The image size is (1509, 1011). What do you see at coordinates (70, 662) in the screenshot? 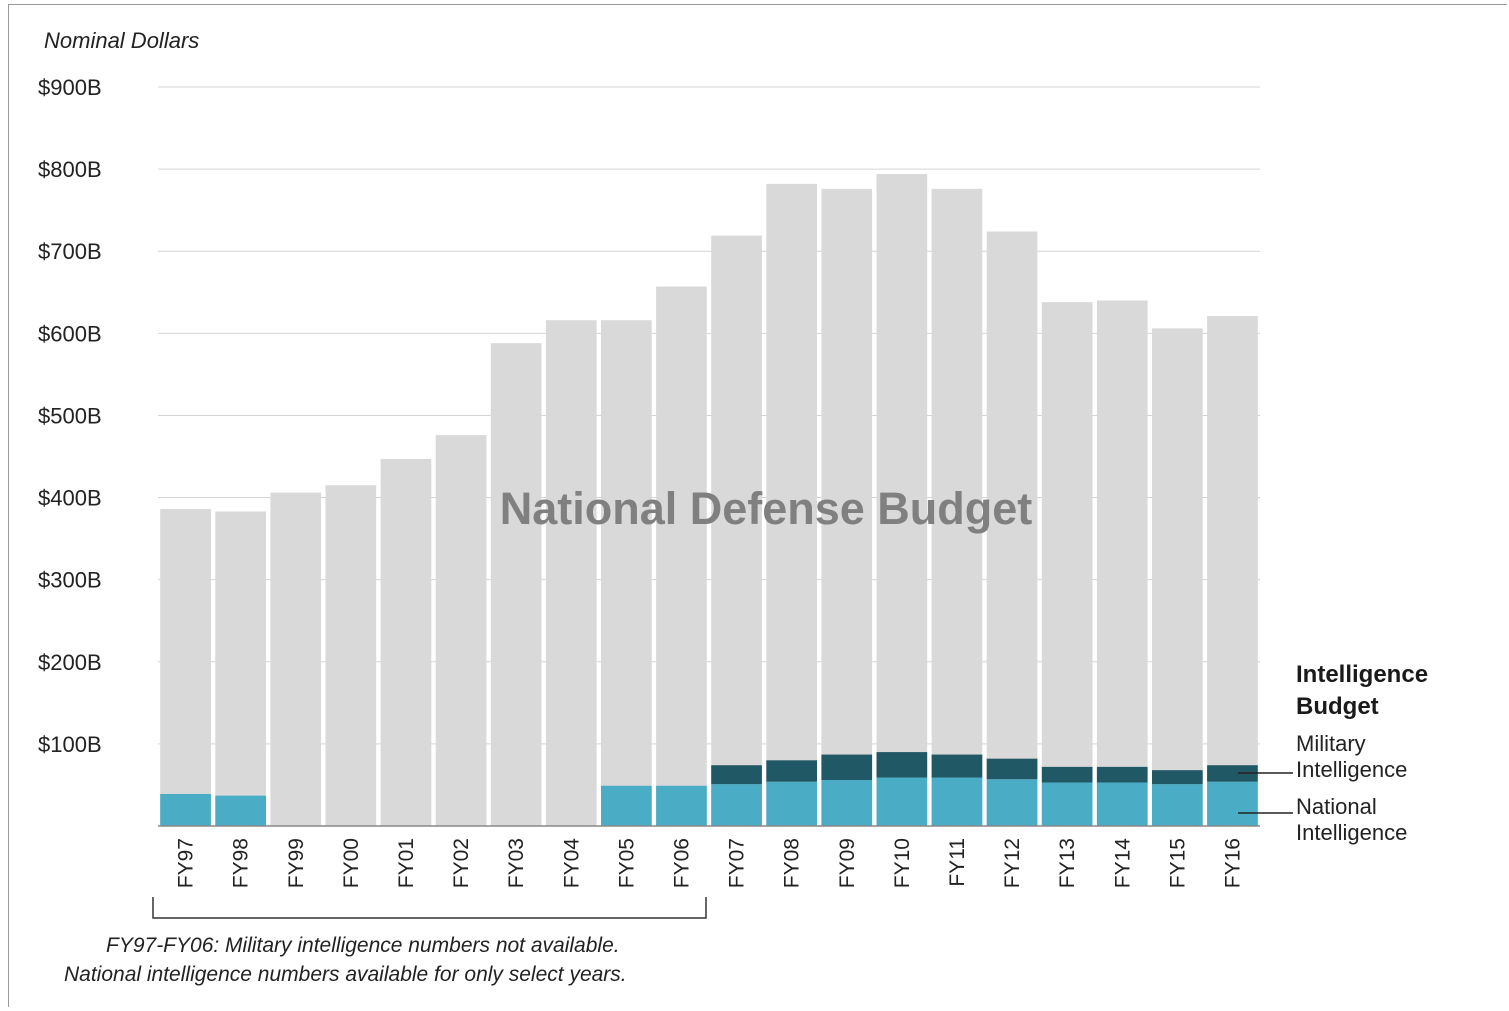
I see `y-tick-label: $200B` at bounding box center [70, 662].